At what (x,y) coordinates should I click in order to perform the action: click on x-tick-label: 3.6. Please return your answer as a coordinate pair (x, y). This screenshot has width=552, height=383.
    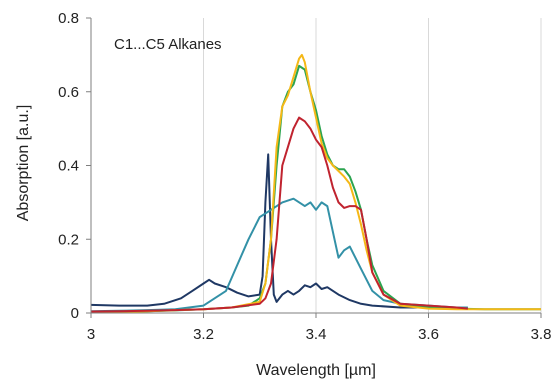
    Looking at the image, I should click on (428, 334).